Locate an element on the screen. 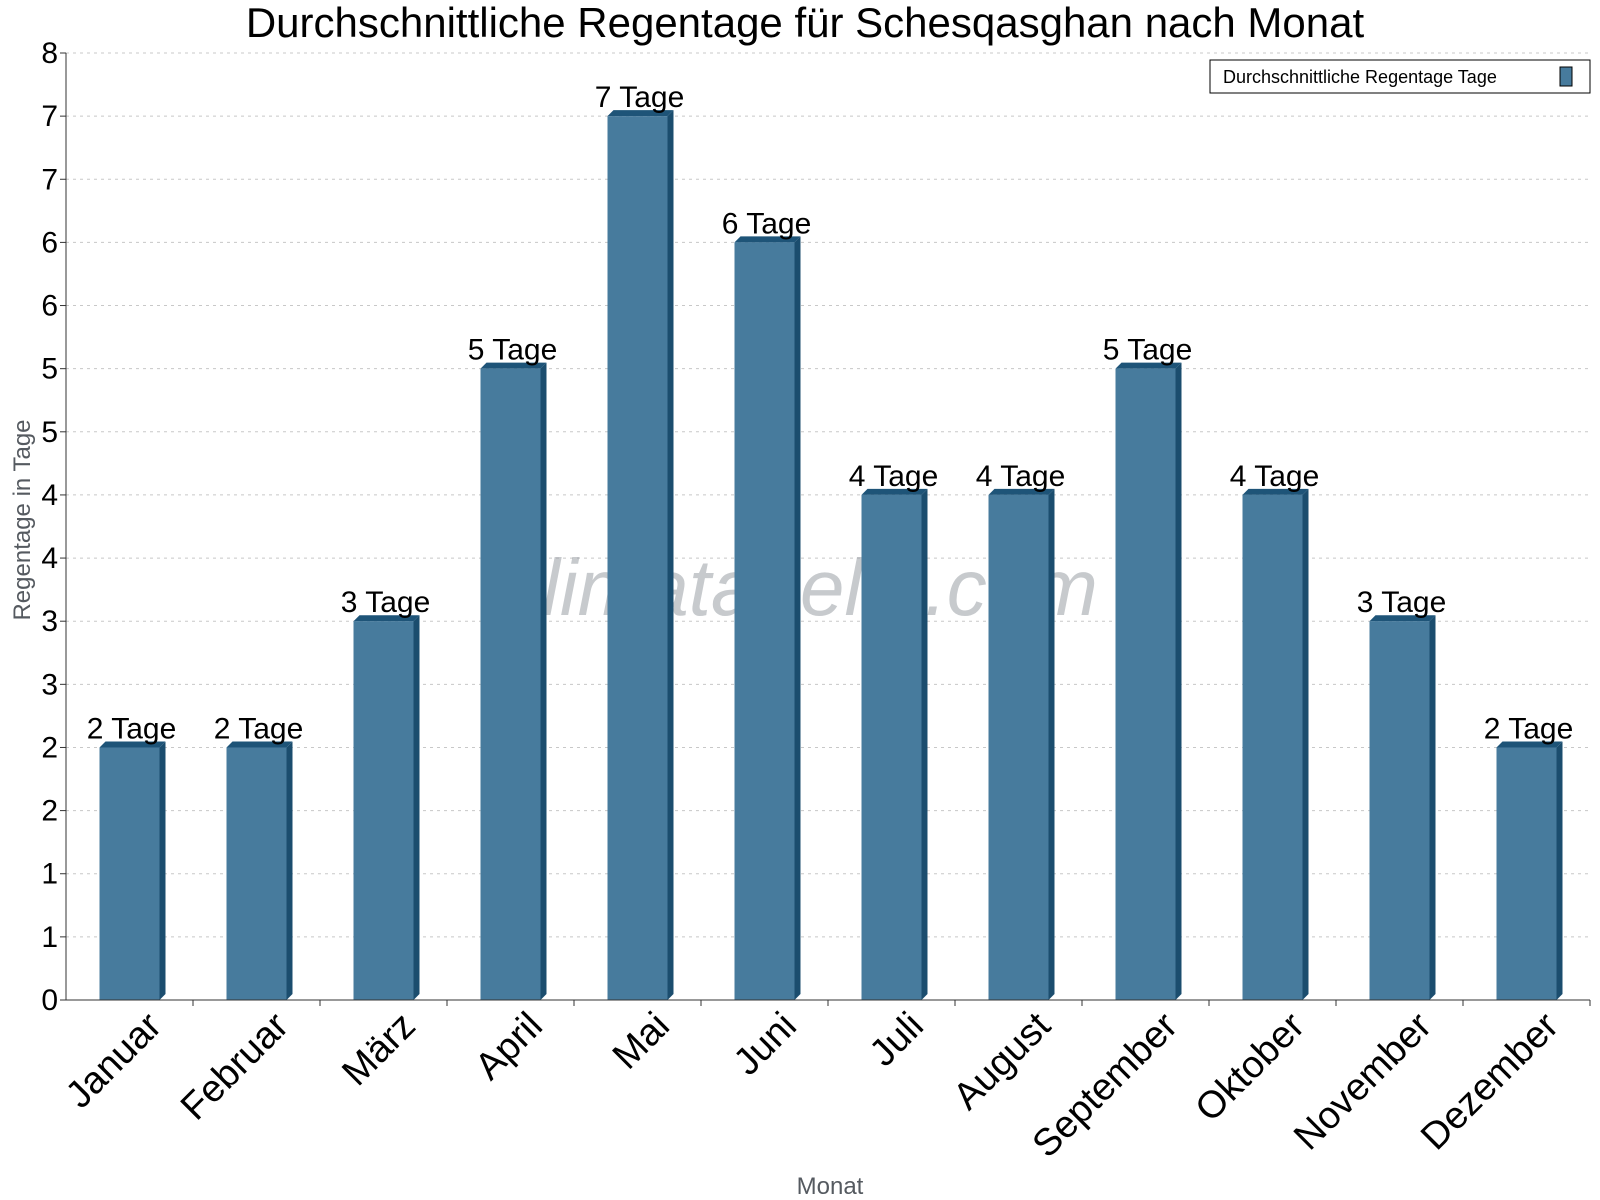 The width and height of the screenshot is (1600, 1200). bar-märz is located at coordinates (386, 807).